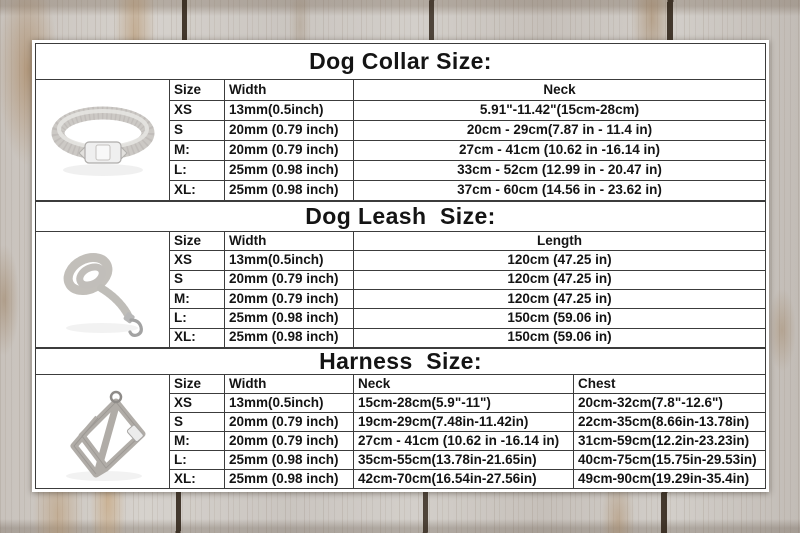  What do you see at coordinates (197, 299) in the screenshot?
I see `dog-leash-cell: M:` at bounding box center [197, 299].